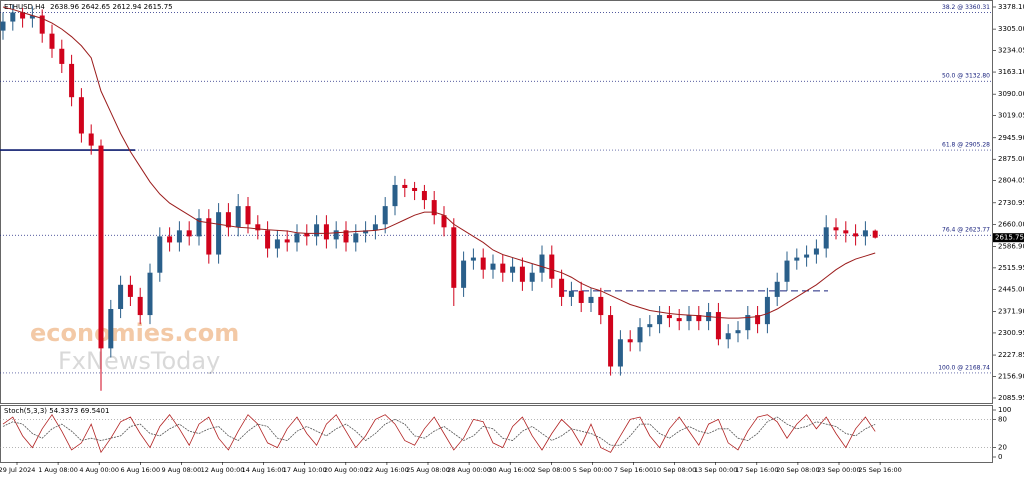 The height and width of the screenshot is (477, 1024). Describe the element at coordinates (25, 411) in the screenshot. I see `stoch-name: Stoch(5,3,3)` at that location.